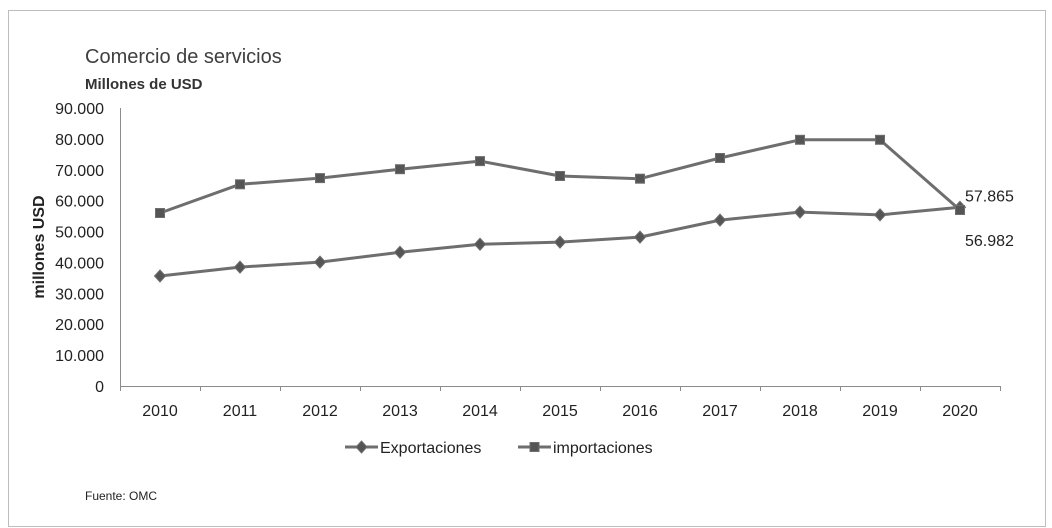  Describe the element at coordinates (880, 139) in the screenshot. I see `importaciones-marker-2019` at that location.